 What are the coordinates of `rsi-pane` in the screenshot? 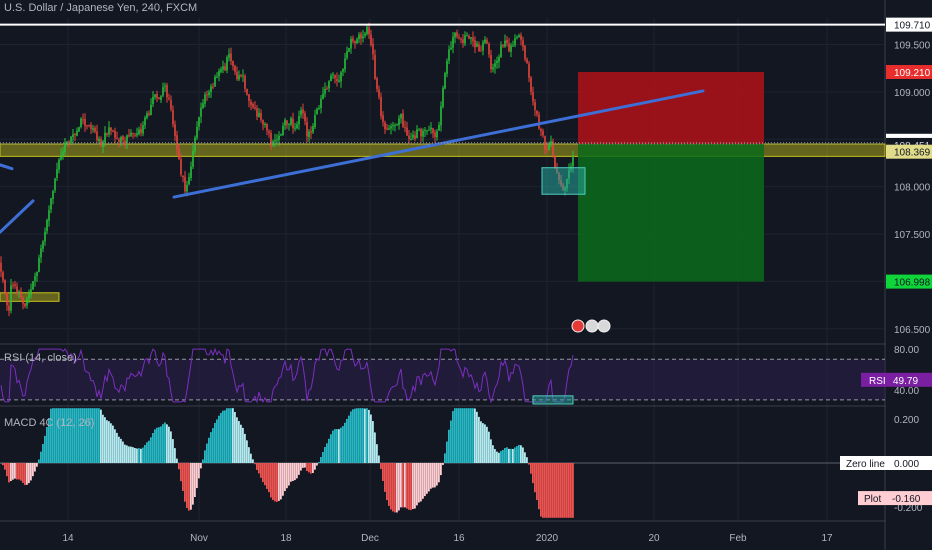 It's located at (442, 376).